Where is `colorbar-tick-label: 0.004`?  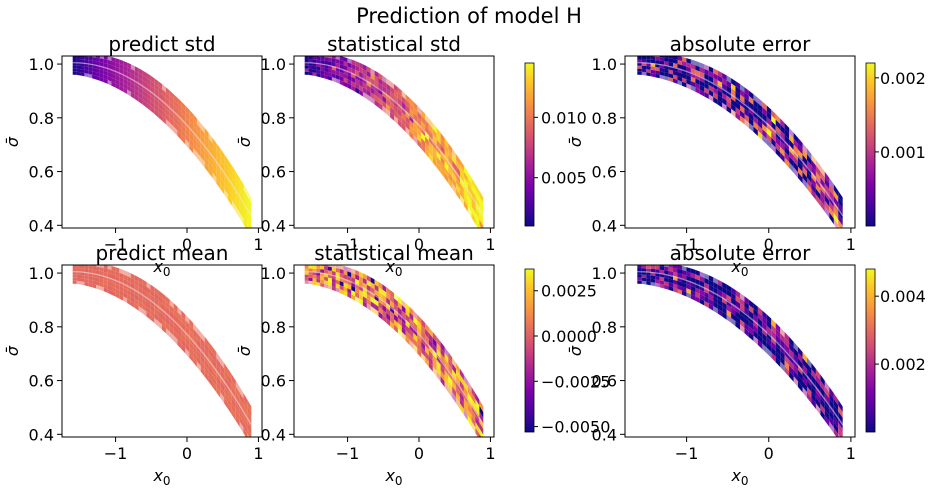
colorbar-tick-label: 0.004 is located at coordinates (903, 296).